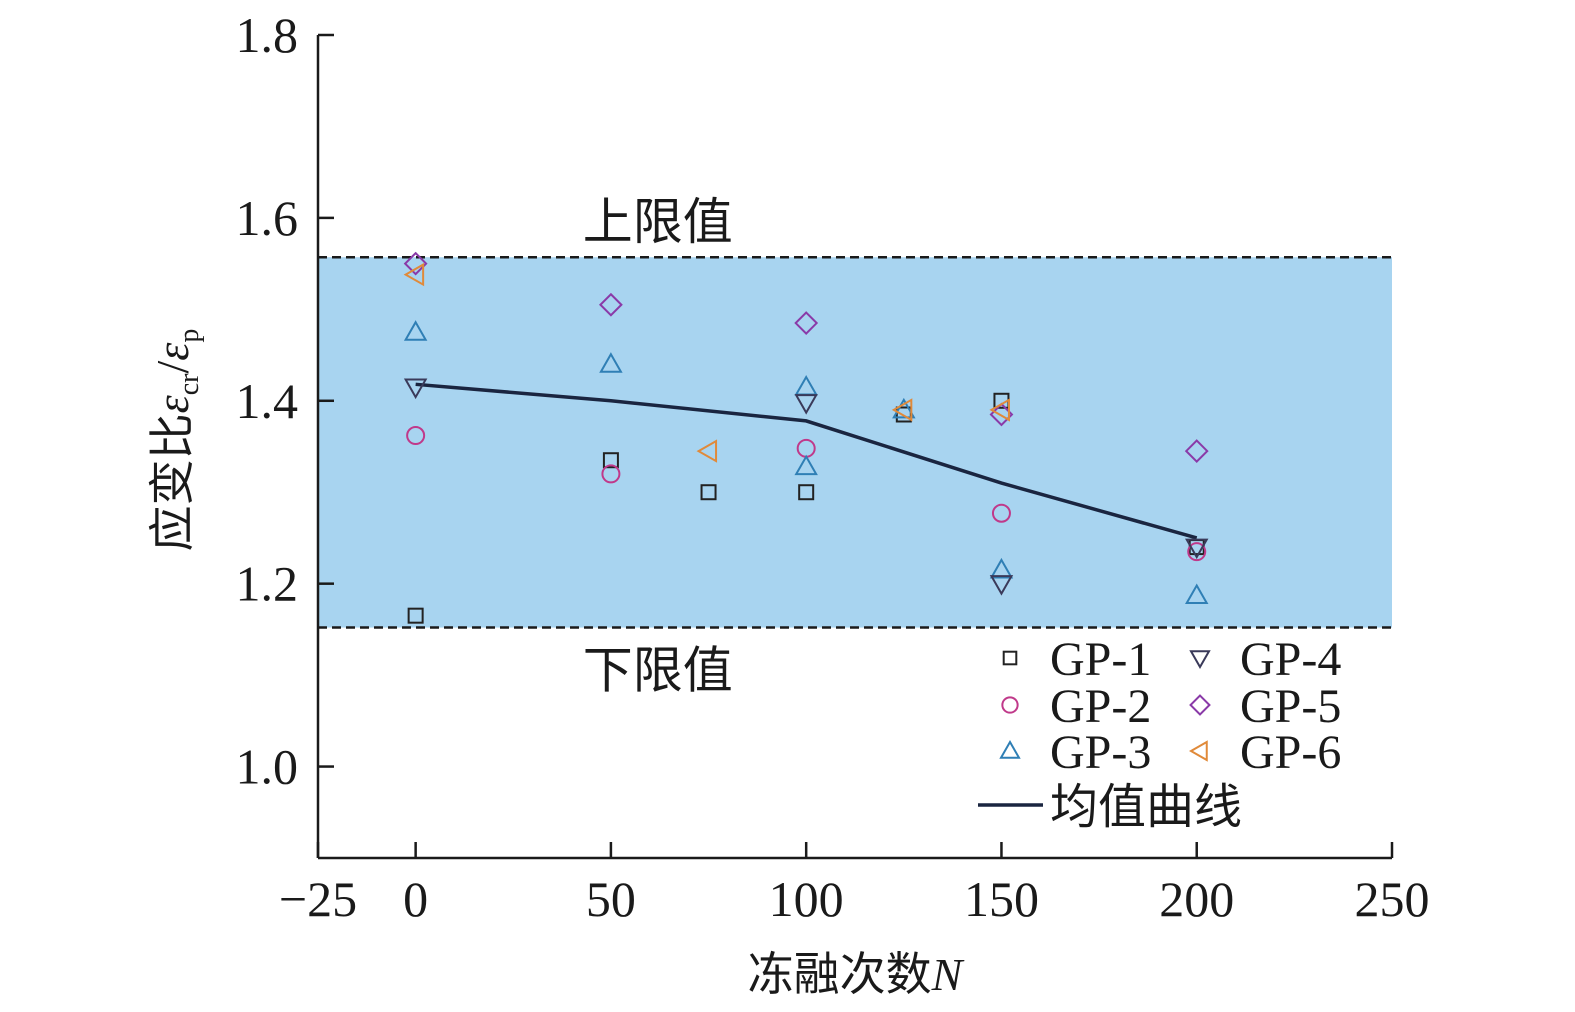  I want to click on y-axis-numerator-sub: cr, so click(189, 384).